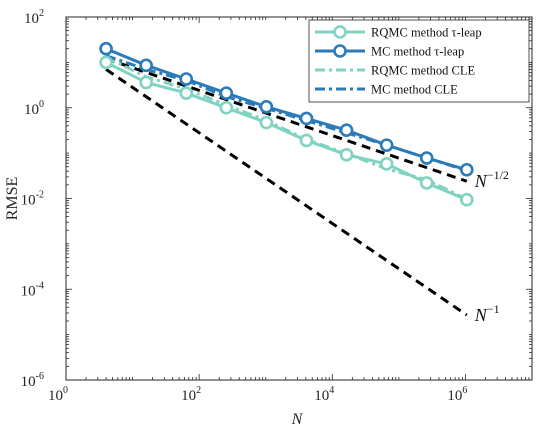 The height and width of the screenshot is (435, 540). I want to click on y-tick-label: 10⁰, so click(34, 108).